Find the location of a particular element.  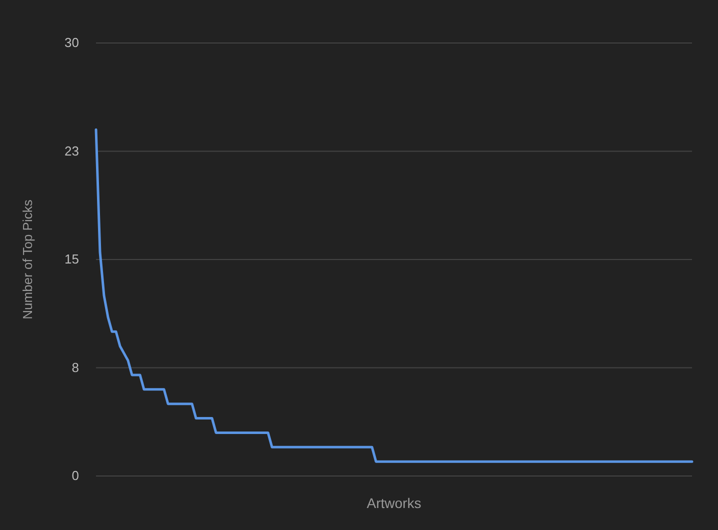

y-tick-label: 15 is located at coordinates (71, 259).